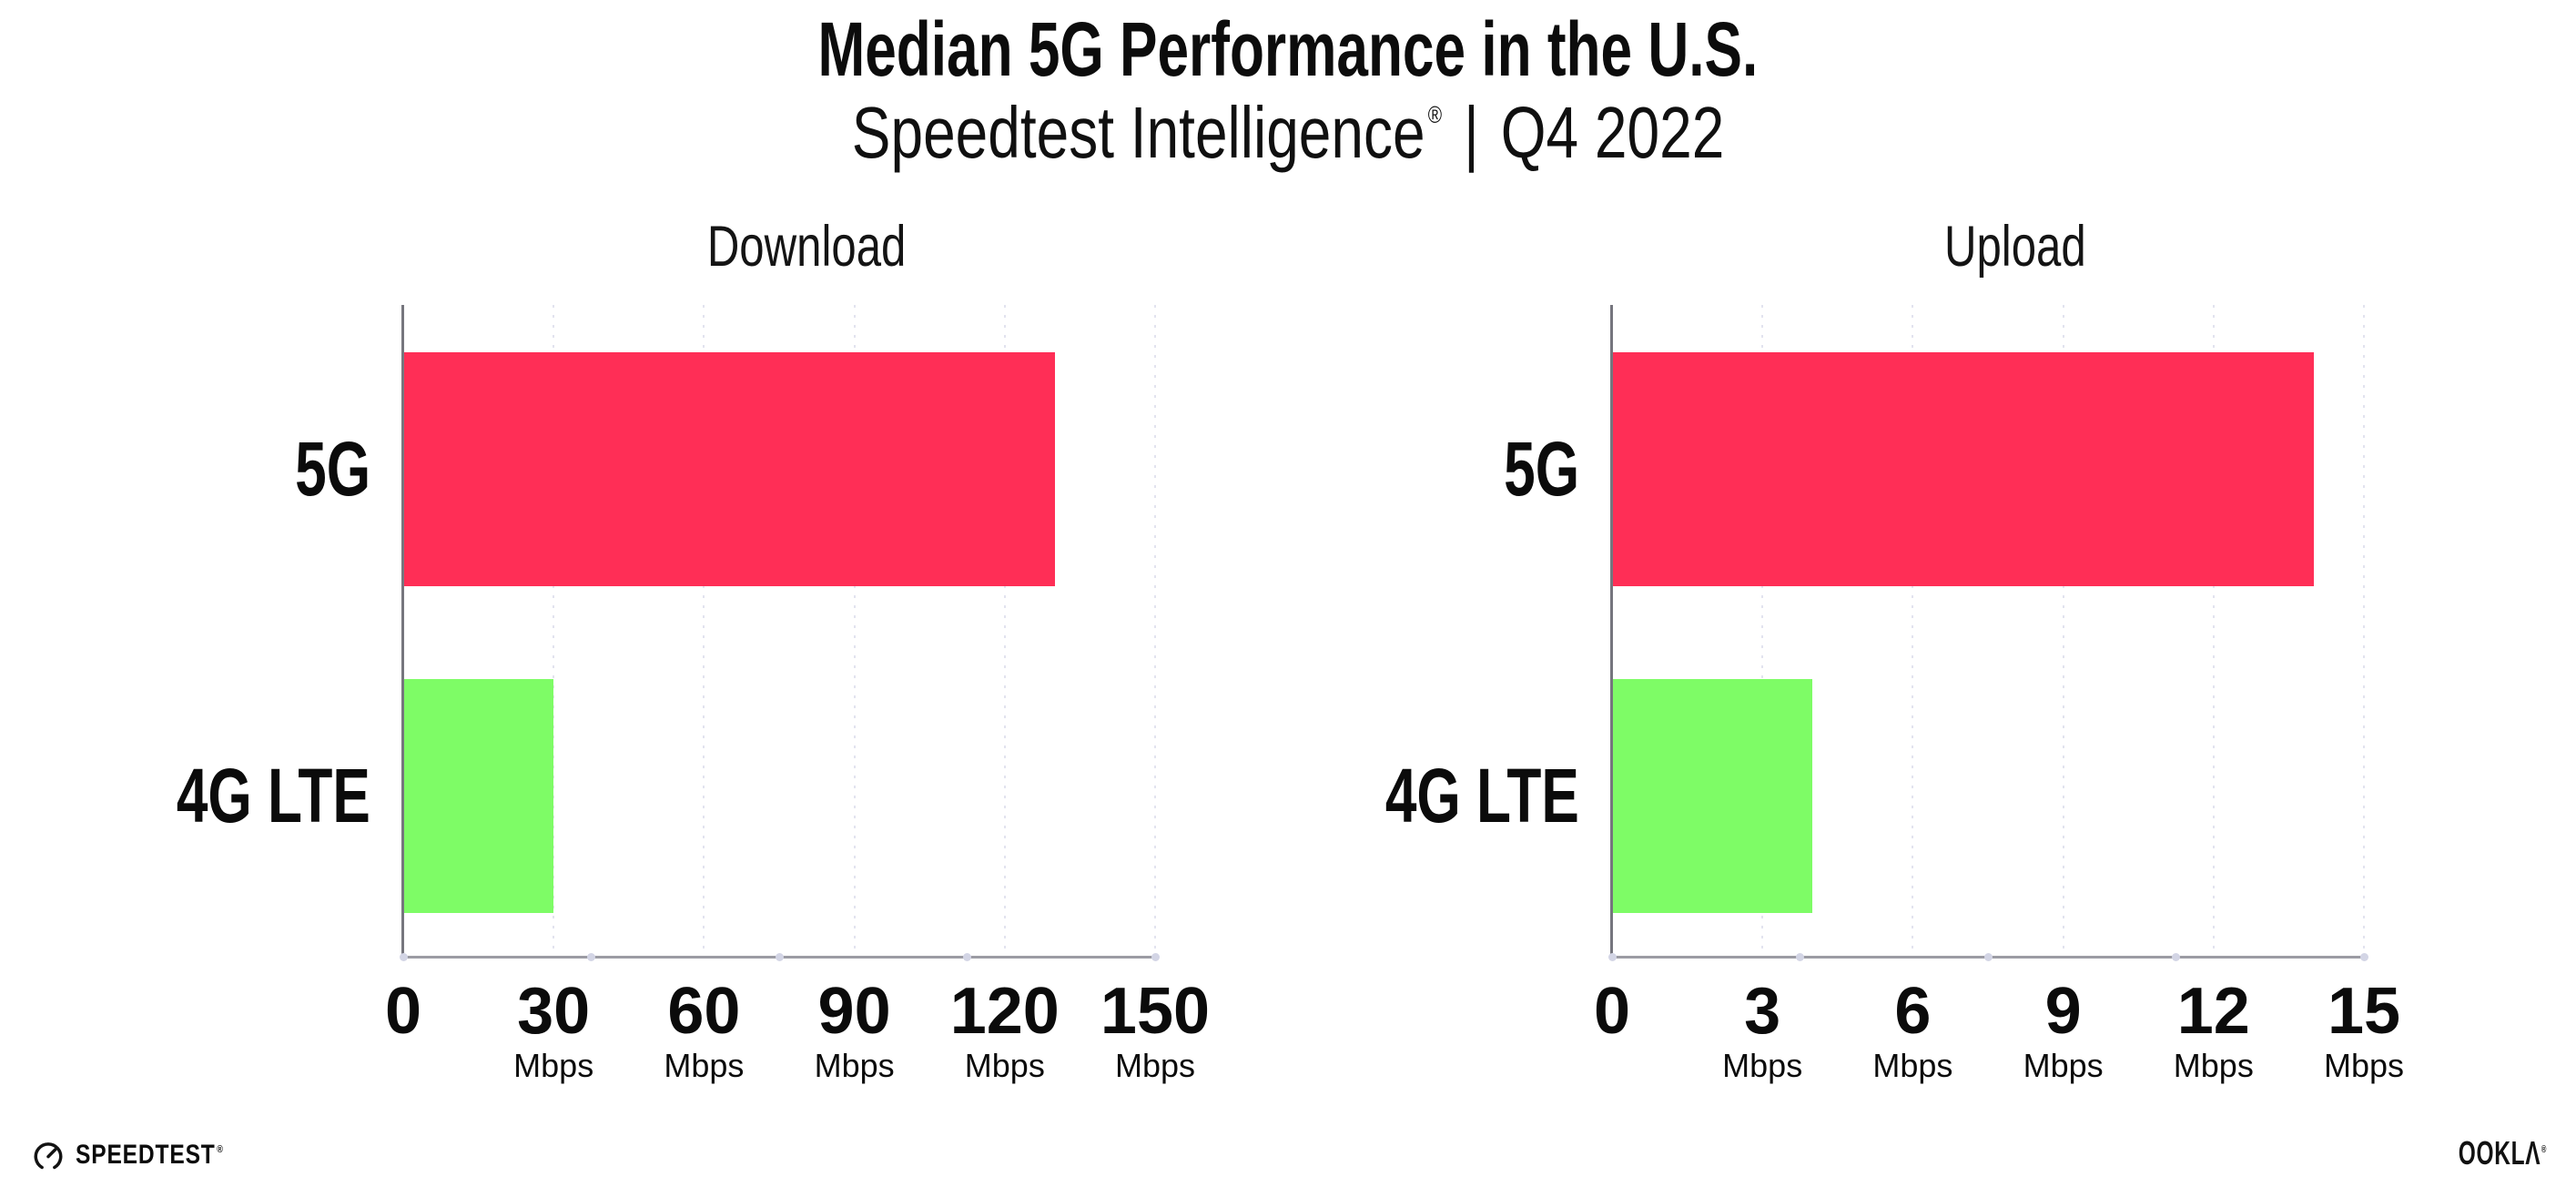 Image resolution: width=2576 pixels, height=1197 pixels. Describe the element at coordinates (220, 1150) in the screenshot. I see `speedtest-registered-mark: ®` at that location.